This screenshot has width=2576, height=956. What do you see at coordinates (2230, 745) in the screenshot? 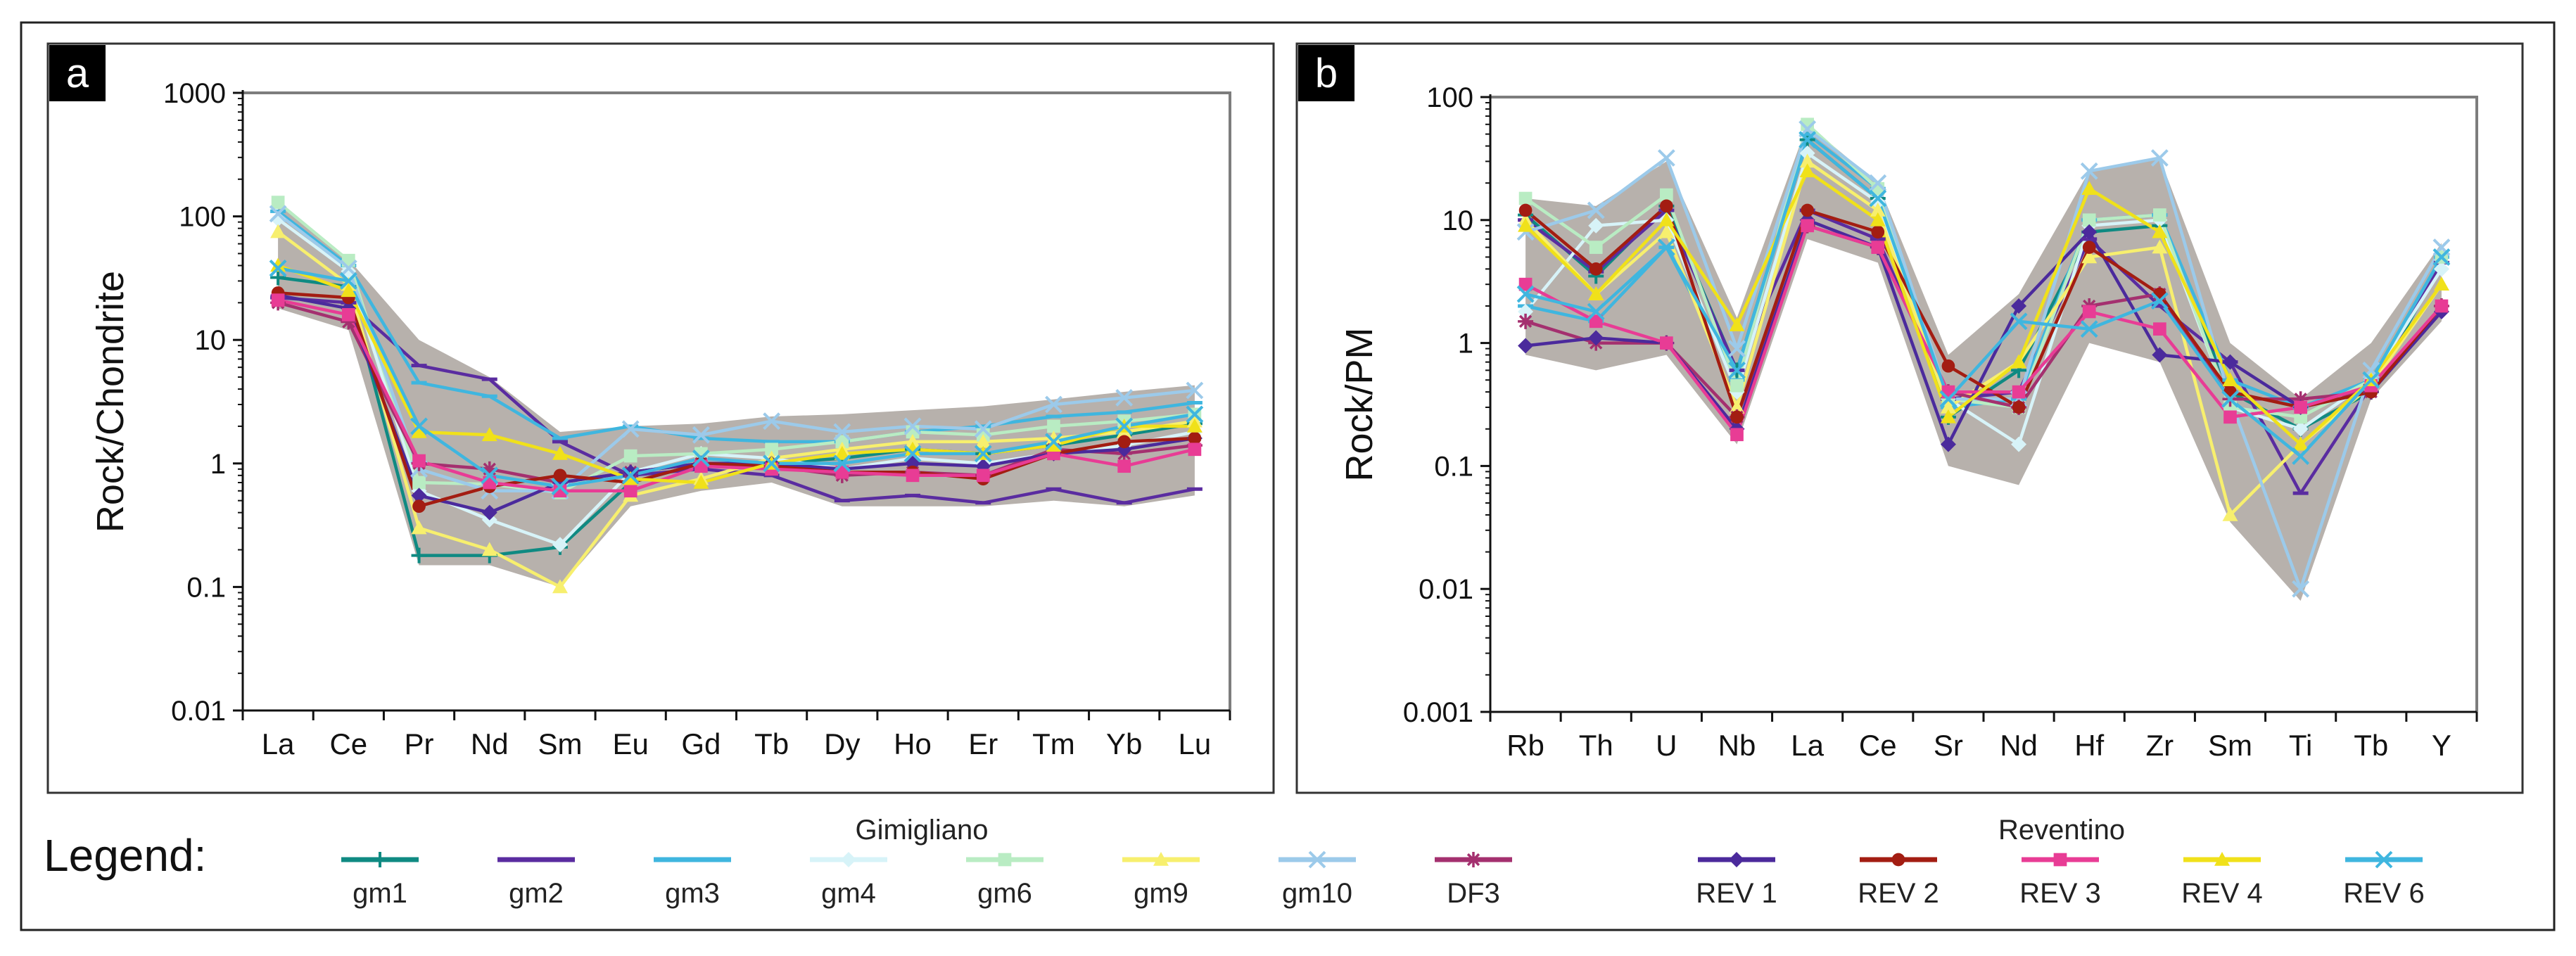
I see `chart-b-x-tick-label: Sm` at bounding box center [2230, 745].